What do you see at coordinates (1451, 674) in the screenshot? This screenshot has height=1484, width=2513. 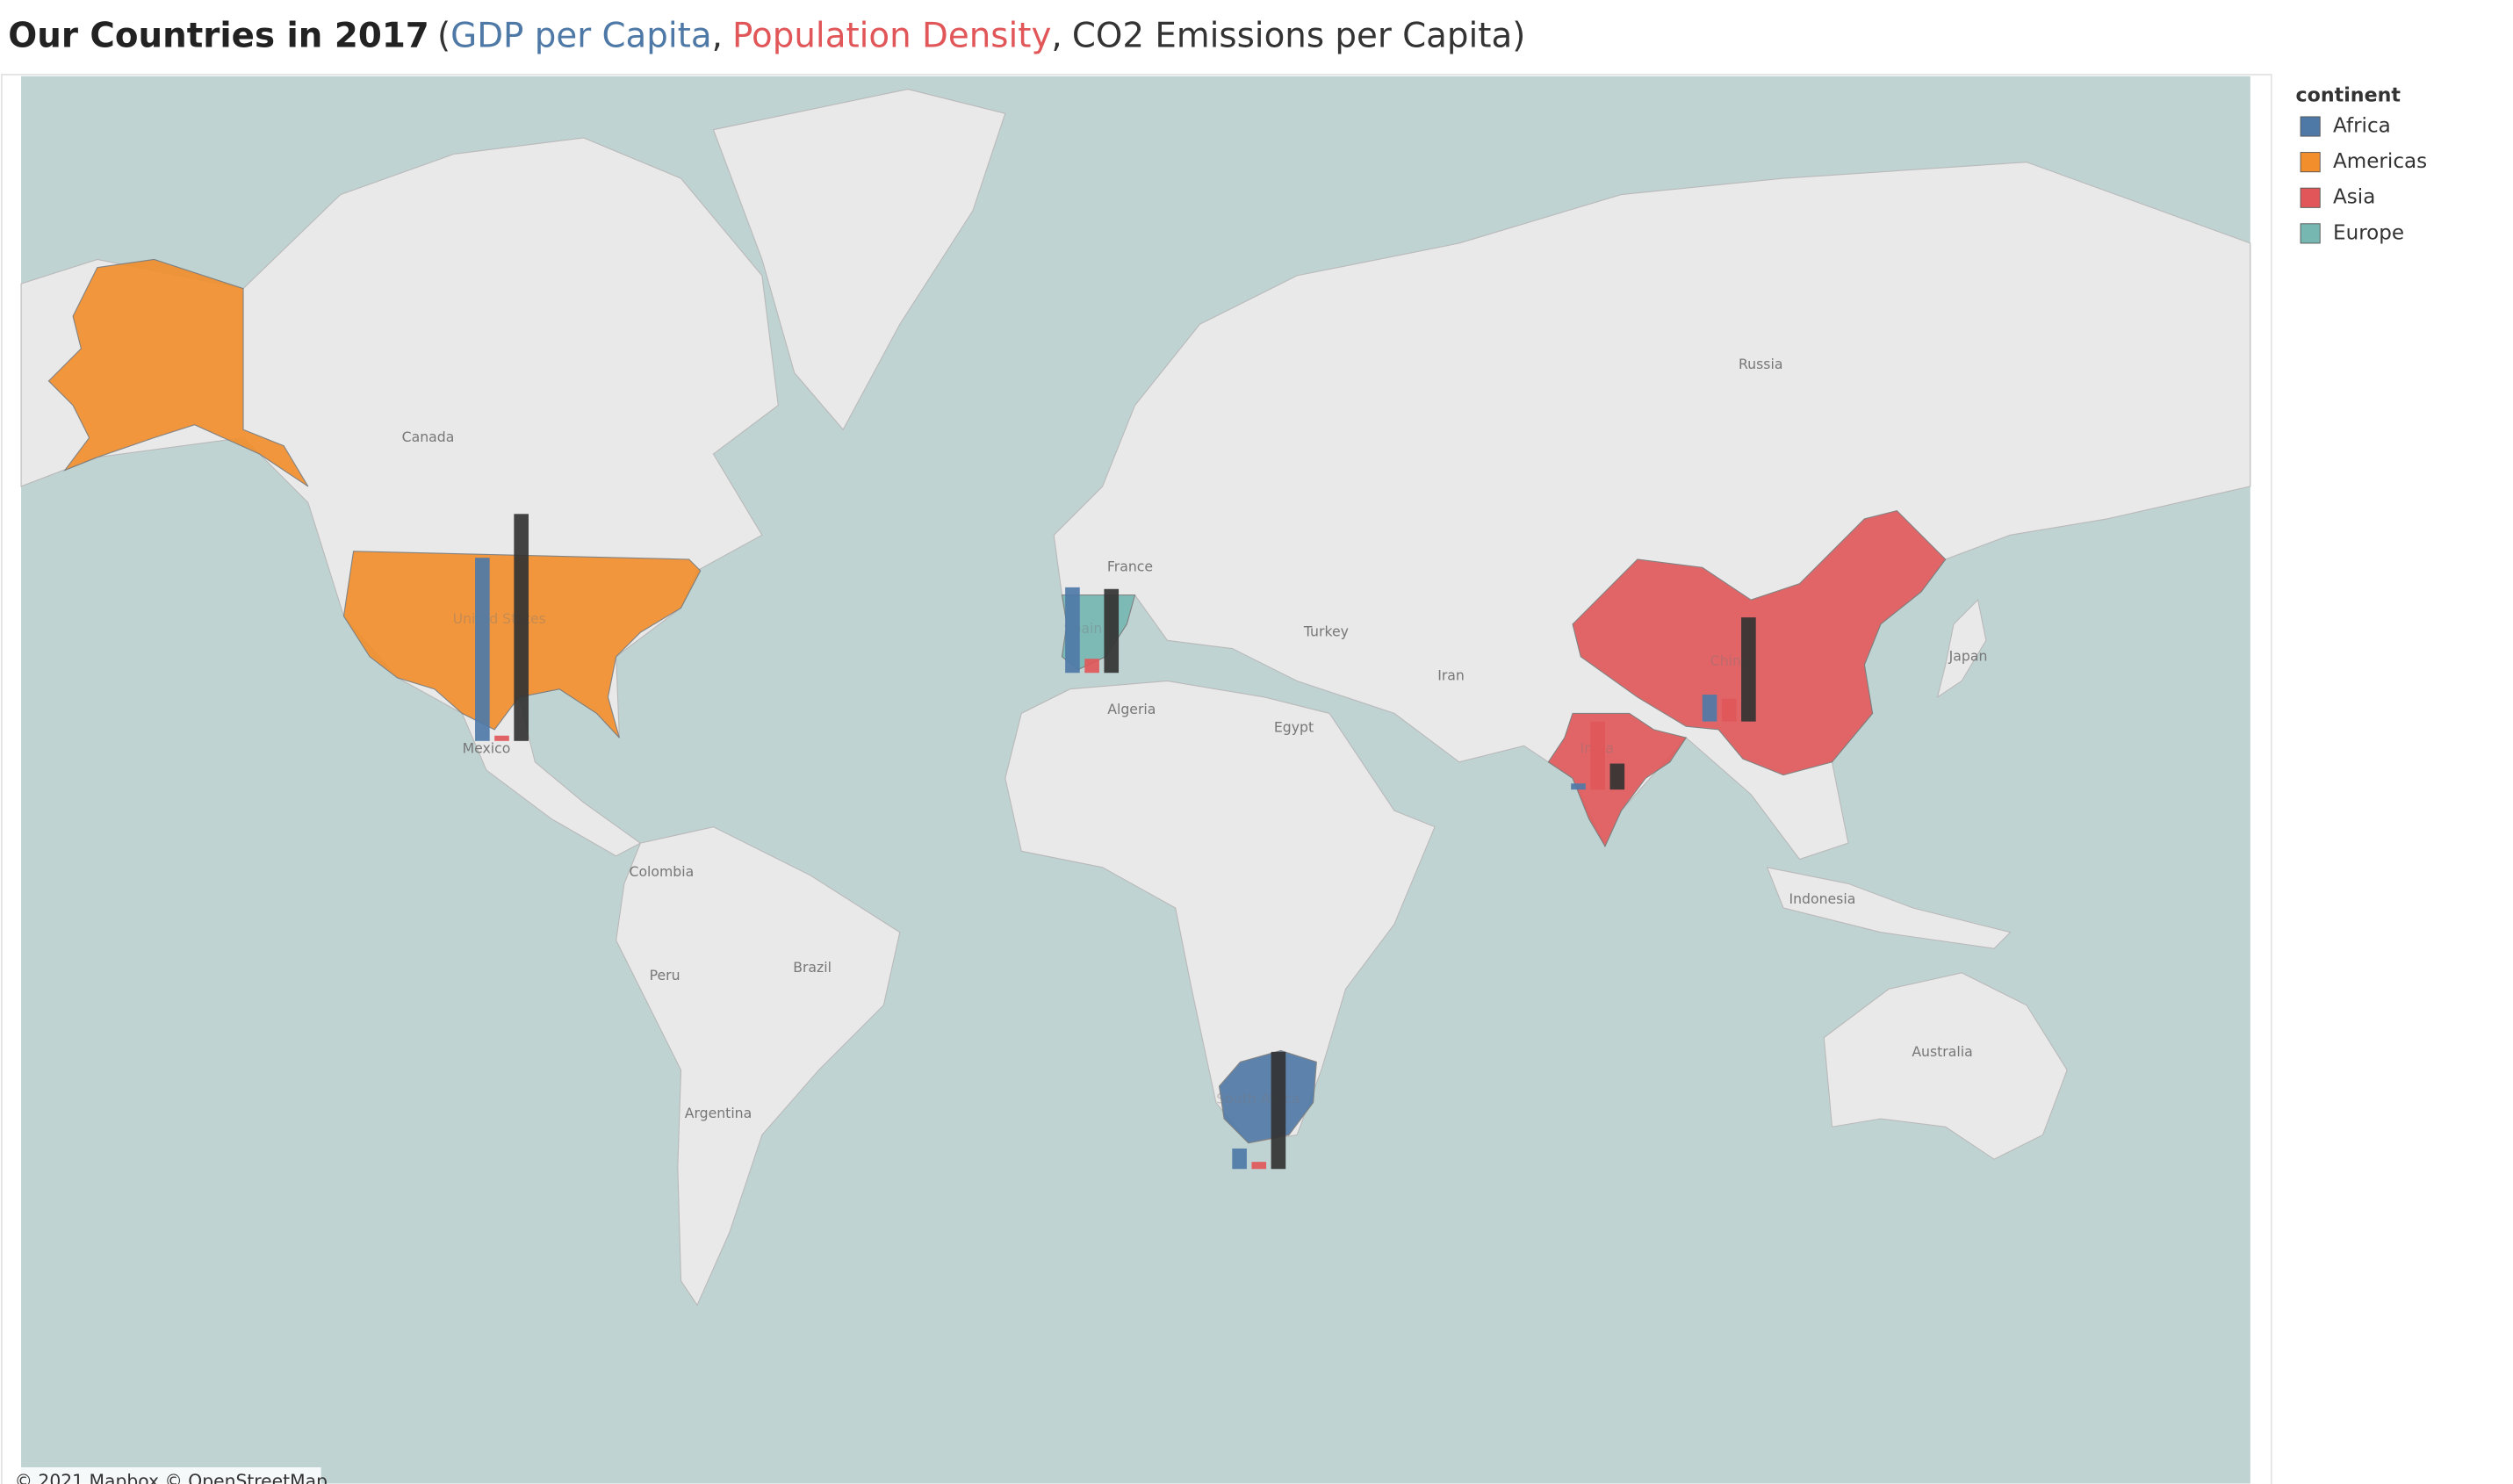 I see `map-label: Iran` at bounding box center [1451, 674].